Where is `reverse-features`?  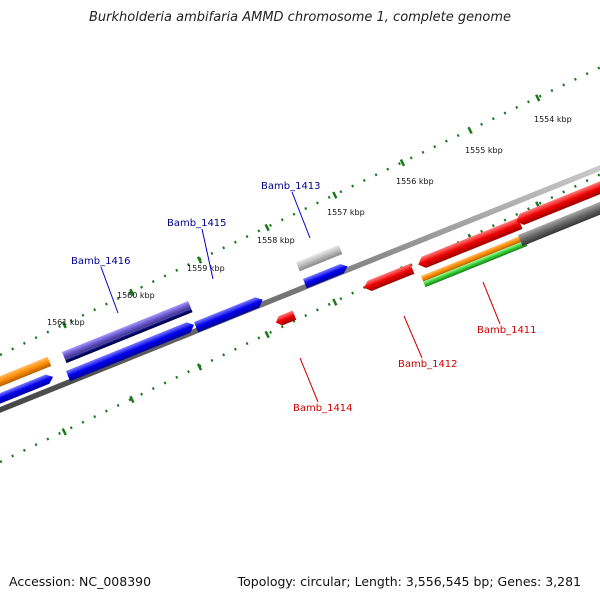
reverse-features is located at coordinates (437, 252).